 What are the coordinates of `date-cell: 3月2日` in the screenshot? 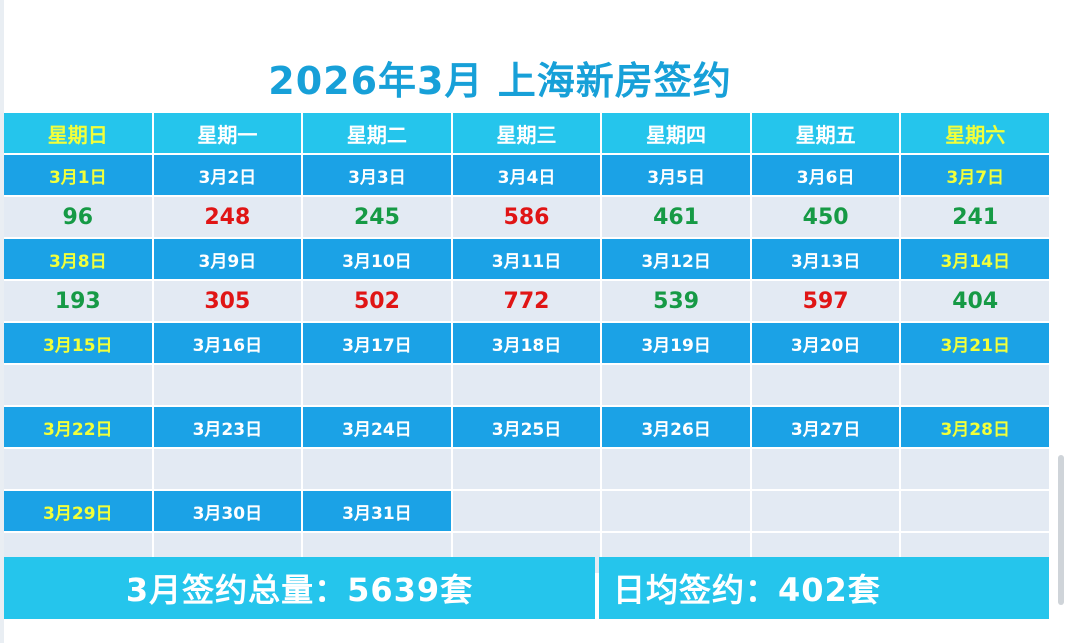 It's located at (227, 175).